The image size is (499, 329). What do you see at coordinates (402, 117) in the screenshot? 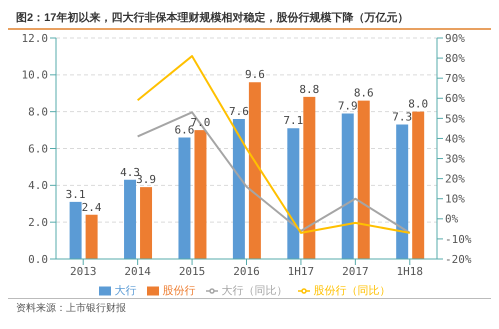
I see `data-label: 7.3` at bounding box center [402, 117].